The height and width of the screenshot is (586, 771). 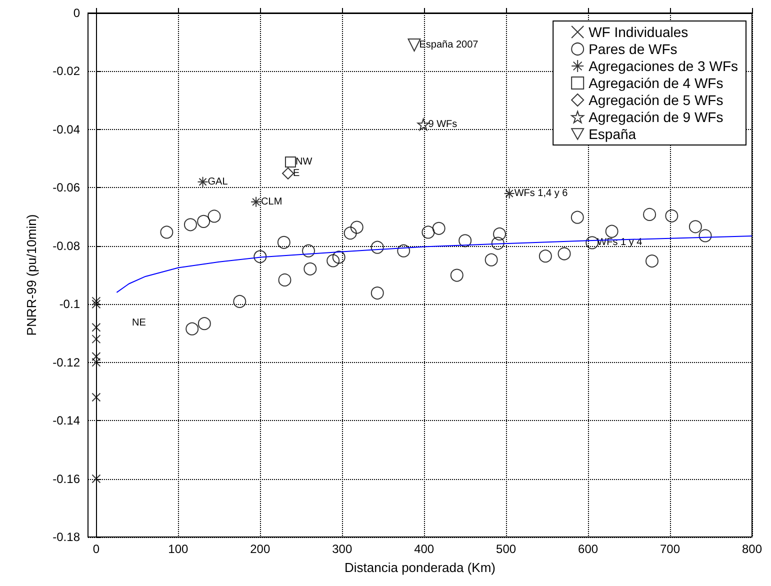 I want to click on legend-label: Agregación de 9 WFs, so click(x=656, y=117).